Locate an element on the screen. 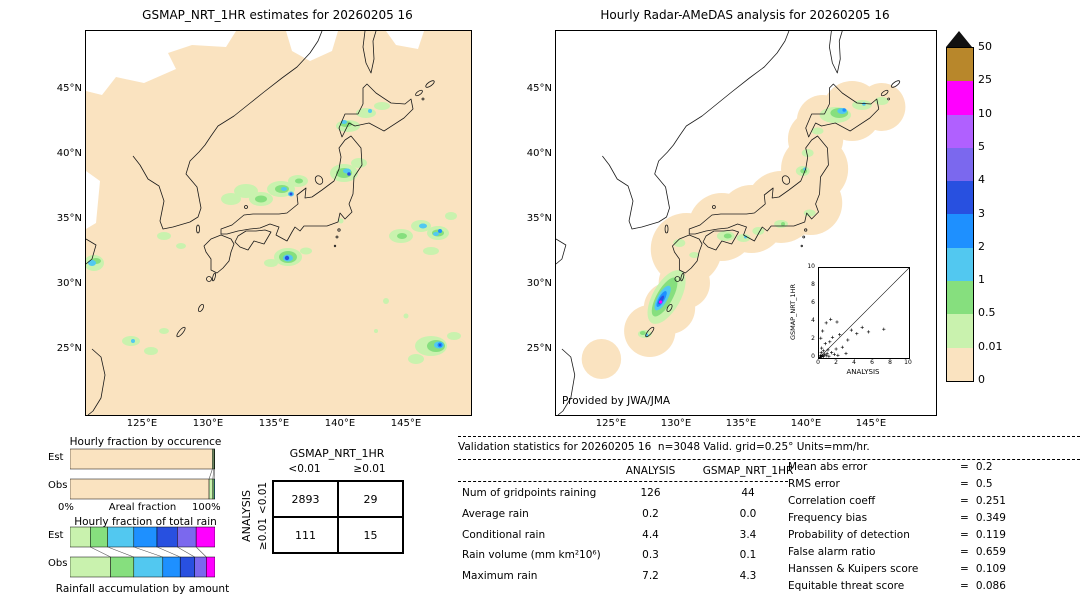  metric-value: 0.119 is located at coordinates (990, 535).